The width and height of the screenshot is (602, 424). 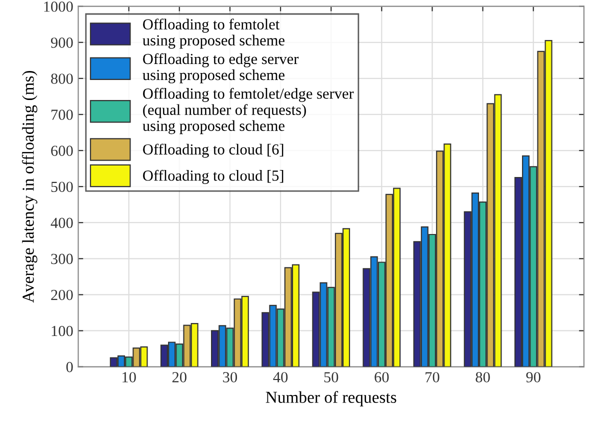 I want to click on x-tick-label: 40, so click(x=280, y=377).